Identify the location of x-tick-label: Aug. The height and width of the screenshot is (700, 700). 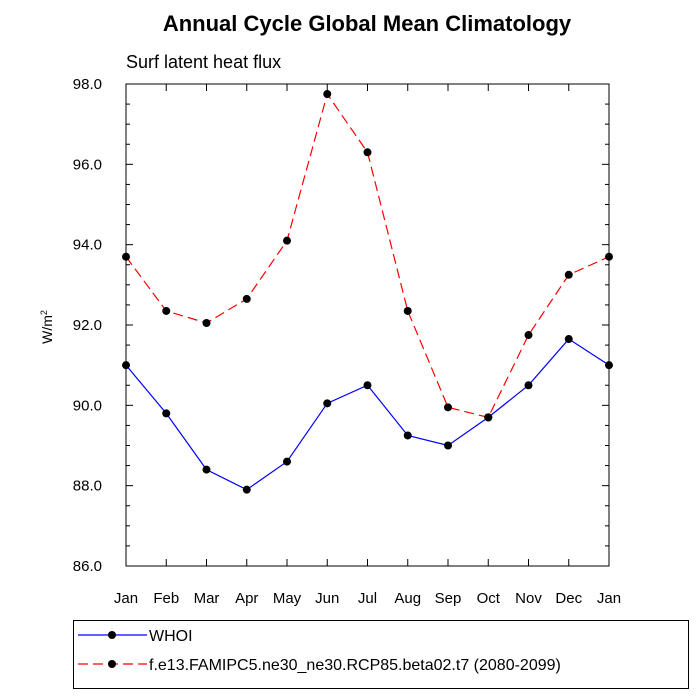
(407, 598).